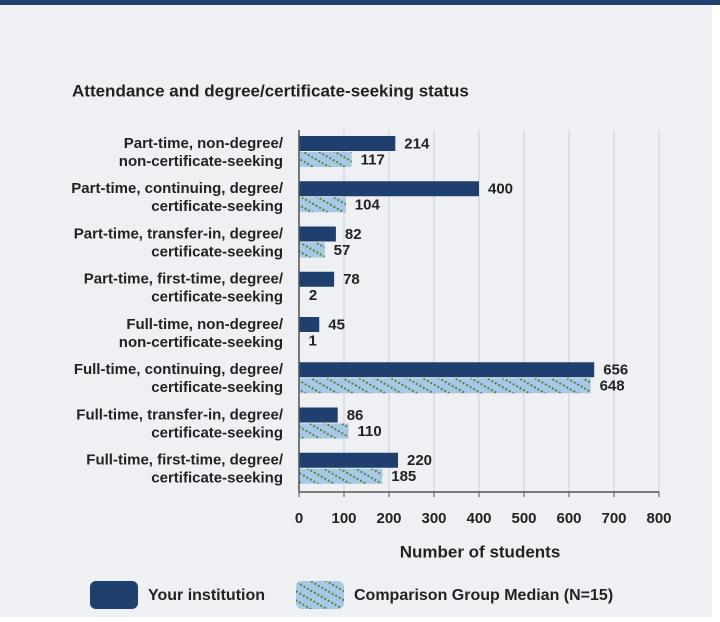 This screenshot has height=622, width=720. What do you see at coordinates (658, 518) in the screenshot?
I see `x-tick-label: 800` at bounding box center [658, 518].